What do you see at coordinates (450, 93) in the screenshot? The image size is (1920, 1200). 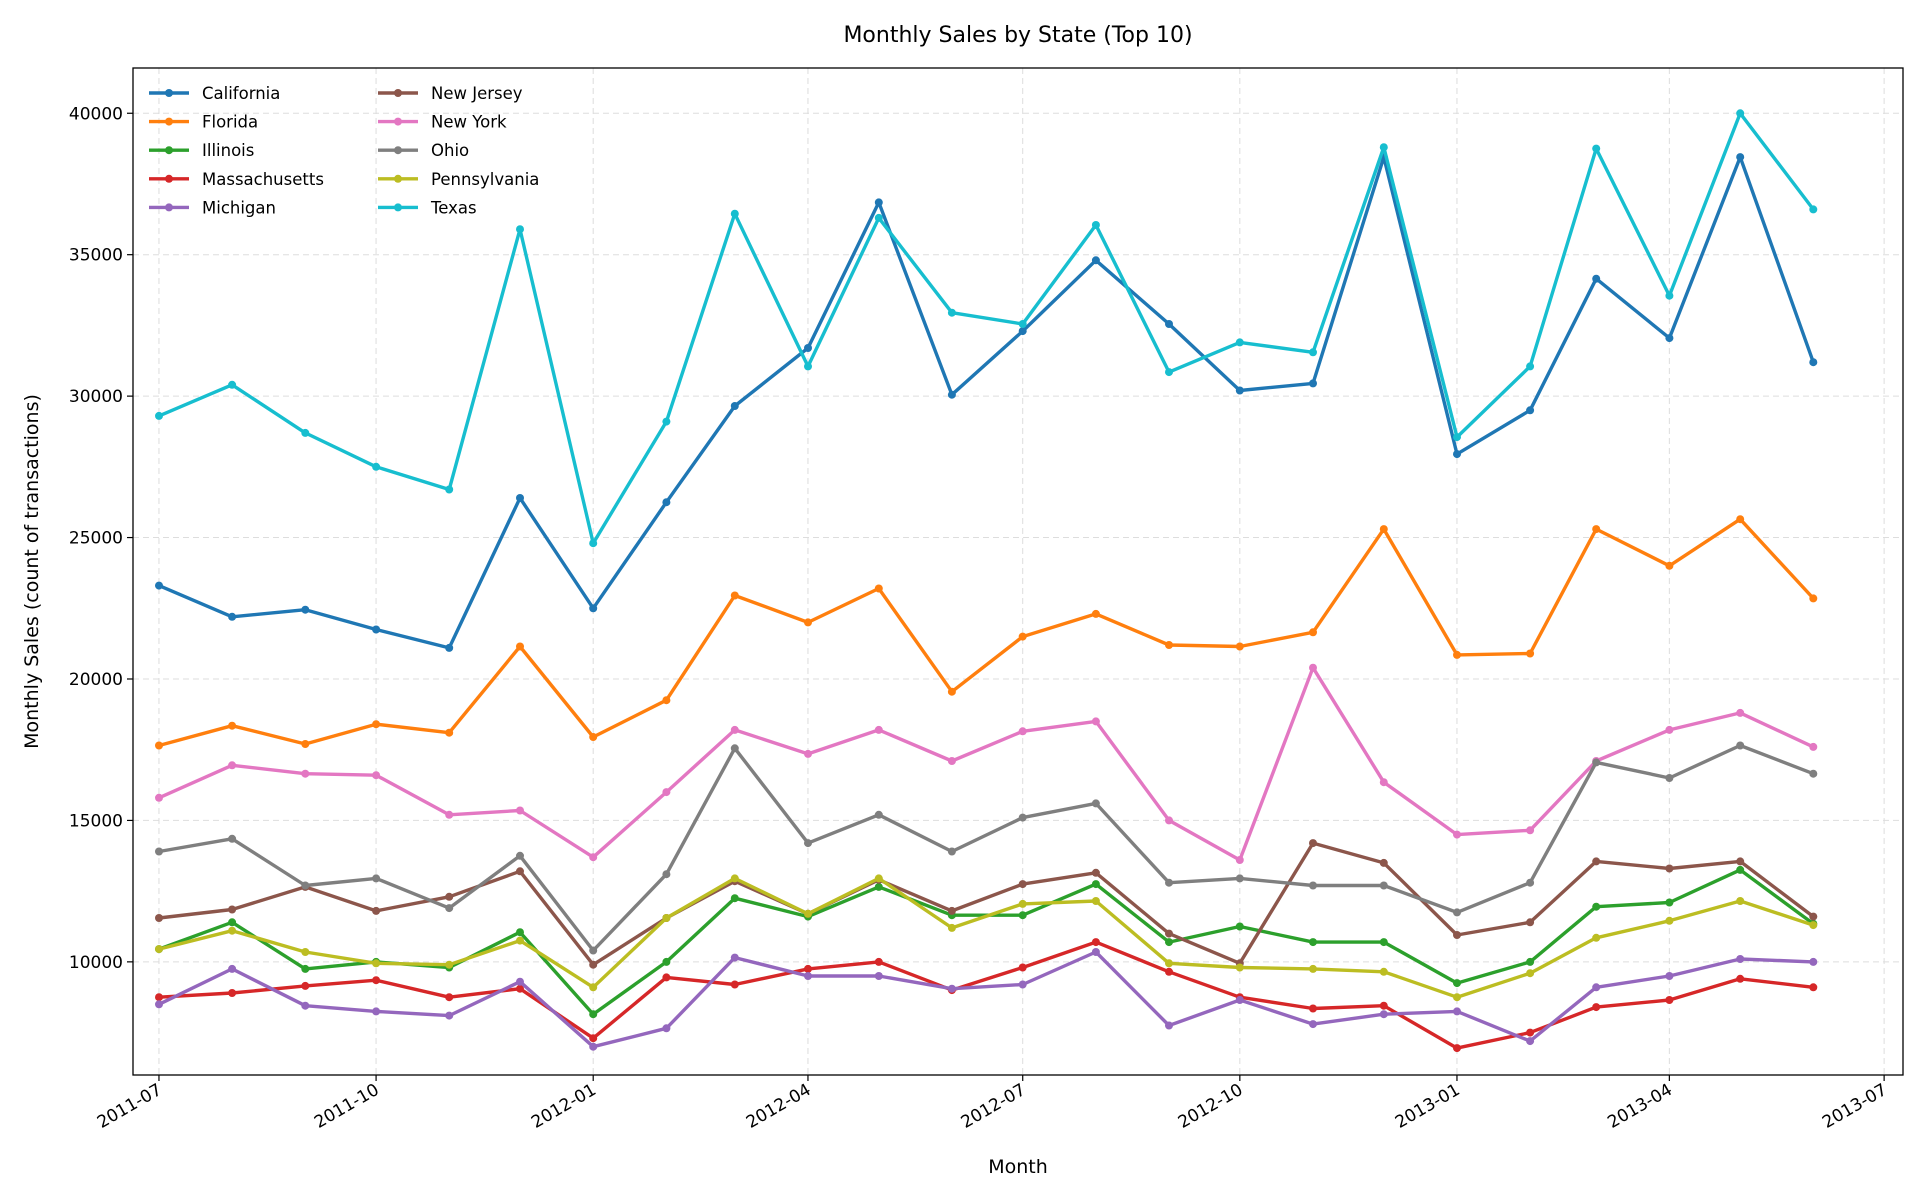 I see `legend-item-new-jersey: New Jersey` at bounding box center [450, 93].